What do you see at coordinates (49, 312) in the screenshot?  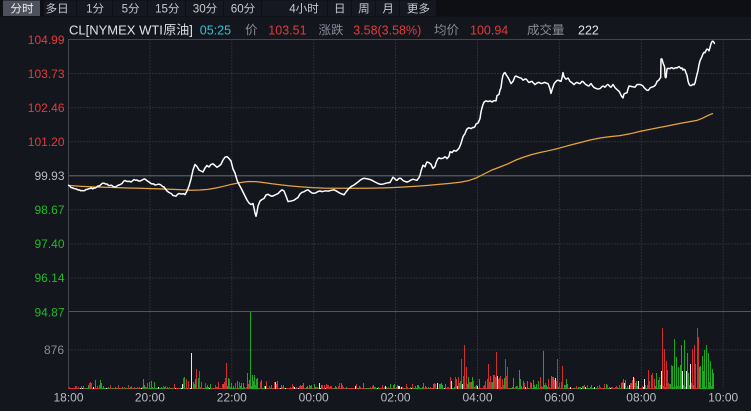 I see `svg-text: 94.87` at bounding box center [49, 312].